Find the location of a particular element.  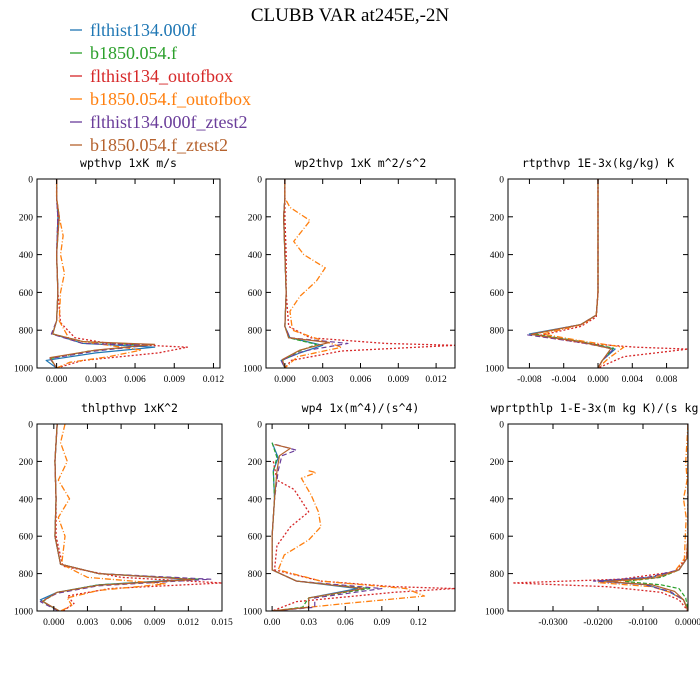

legend-label: b1850.054.f is located at coordinates (133, 53).